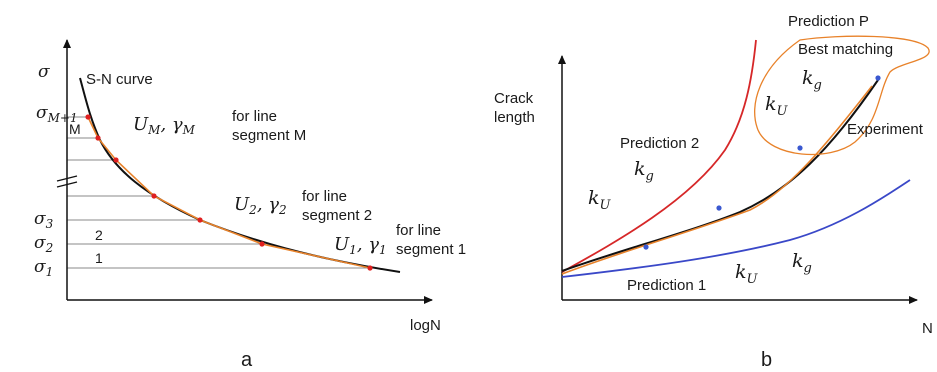 The image size is (937, 372). What do you see at coordinates (666, 285) in the screenshot?
I see `prediction-1-label: Prediction 1` at bounding box center [666, 285].